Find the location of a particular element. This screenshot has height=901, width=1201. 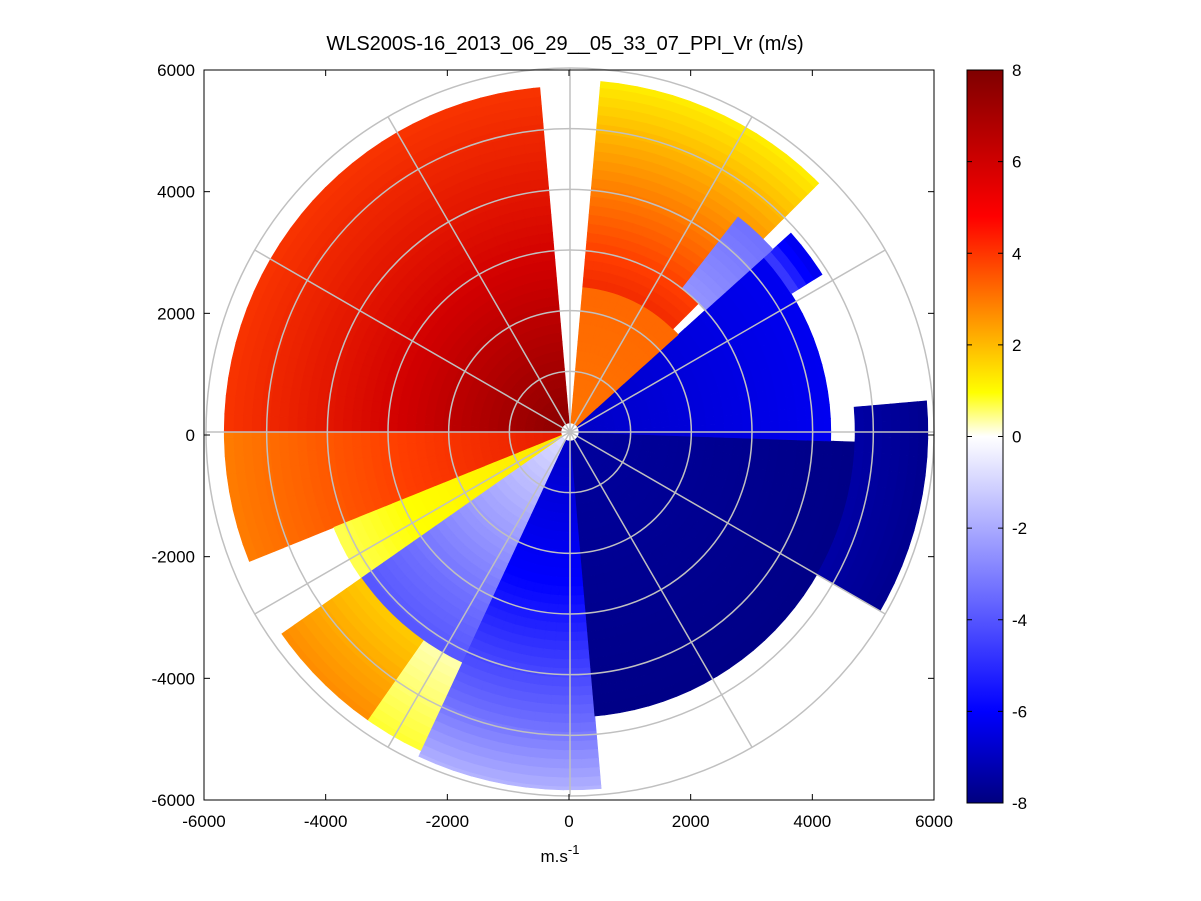

x-tick-label: 0 is located at coordinates (568, 821).